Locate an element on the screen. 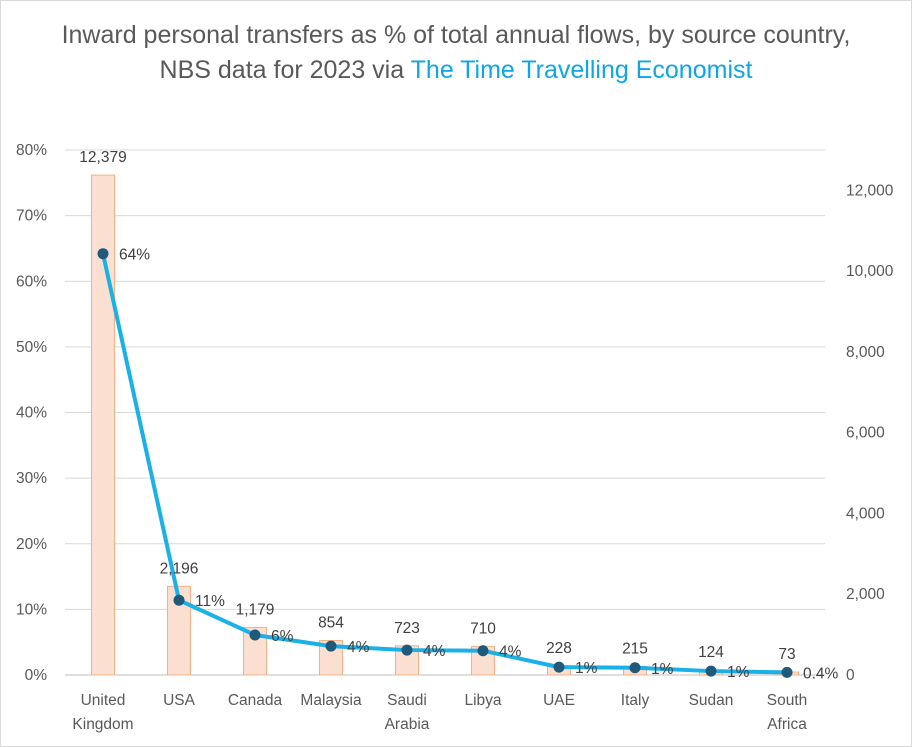  bar-value-label: 124 is located at coordinates (711, 652).